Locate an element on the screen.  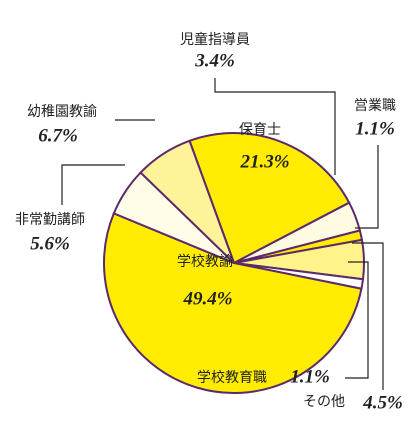
value-label: 21.3% is located at coordinates (264, 161).